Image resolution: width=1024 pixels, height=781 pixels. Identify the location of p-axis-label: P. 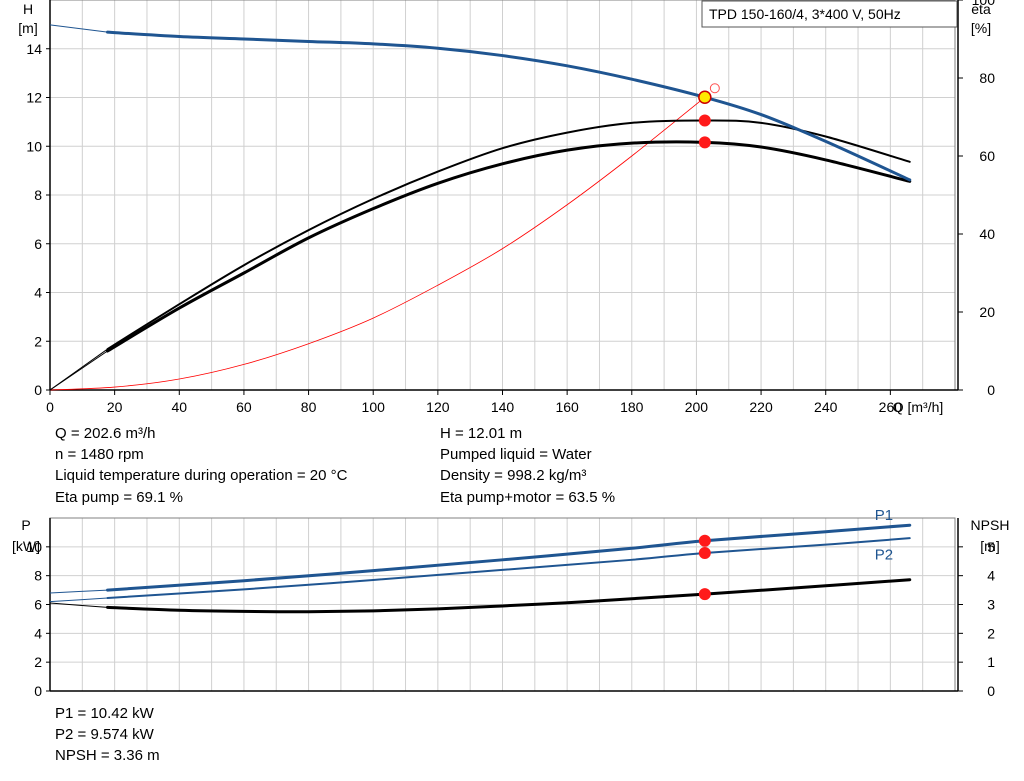
(25, 525).